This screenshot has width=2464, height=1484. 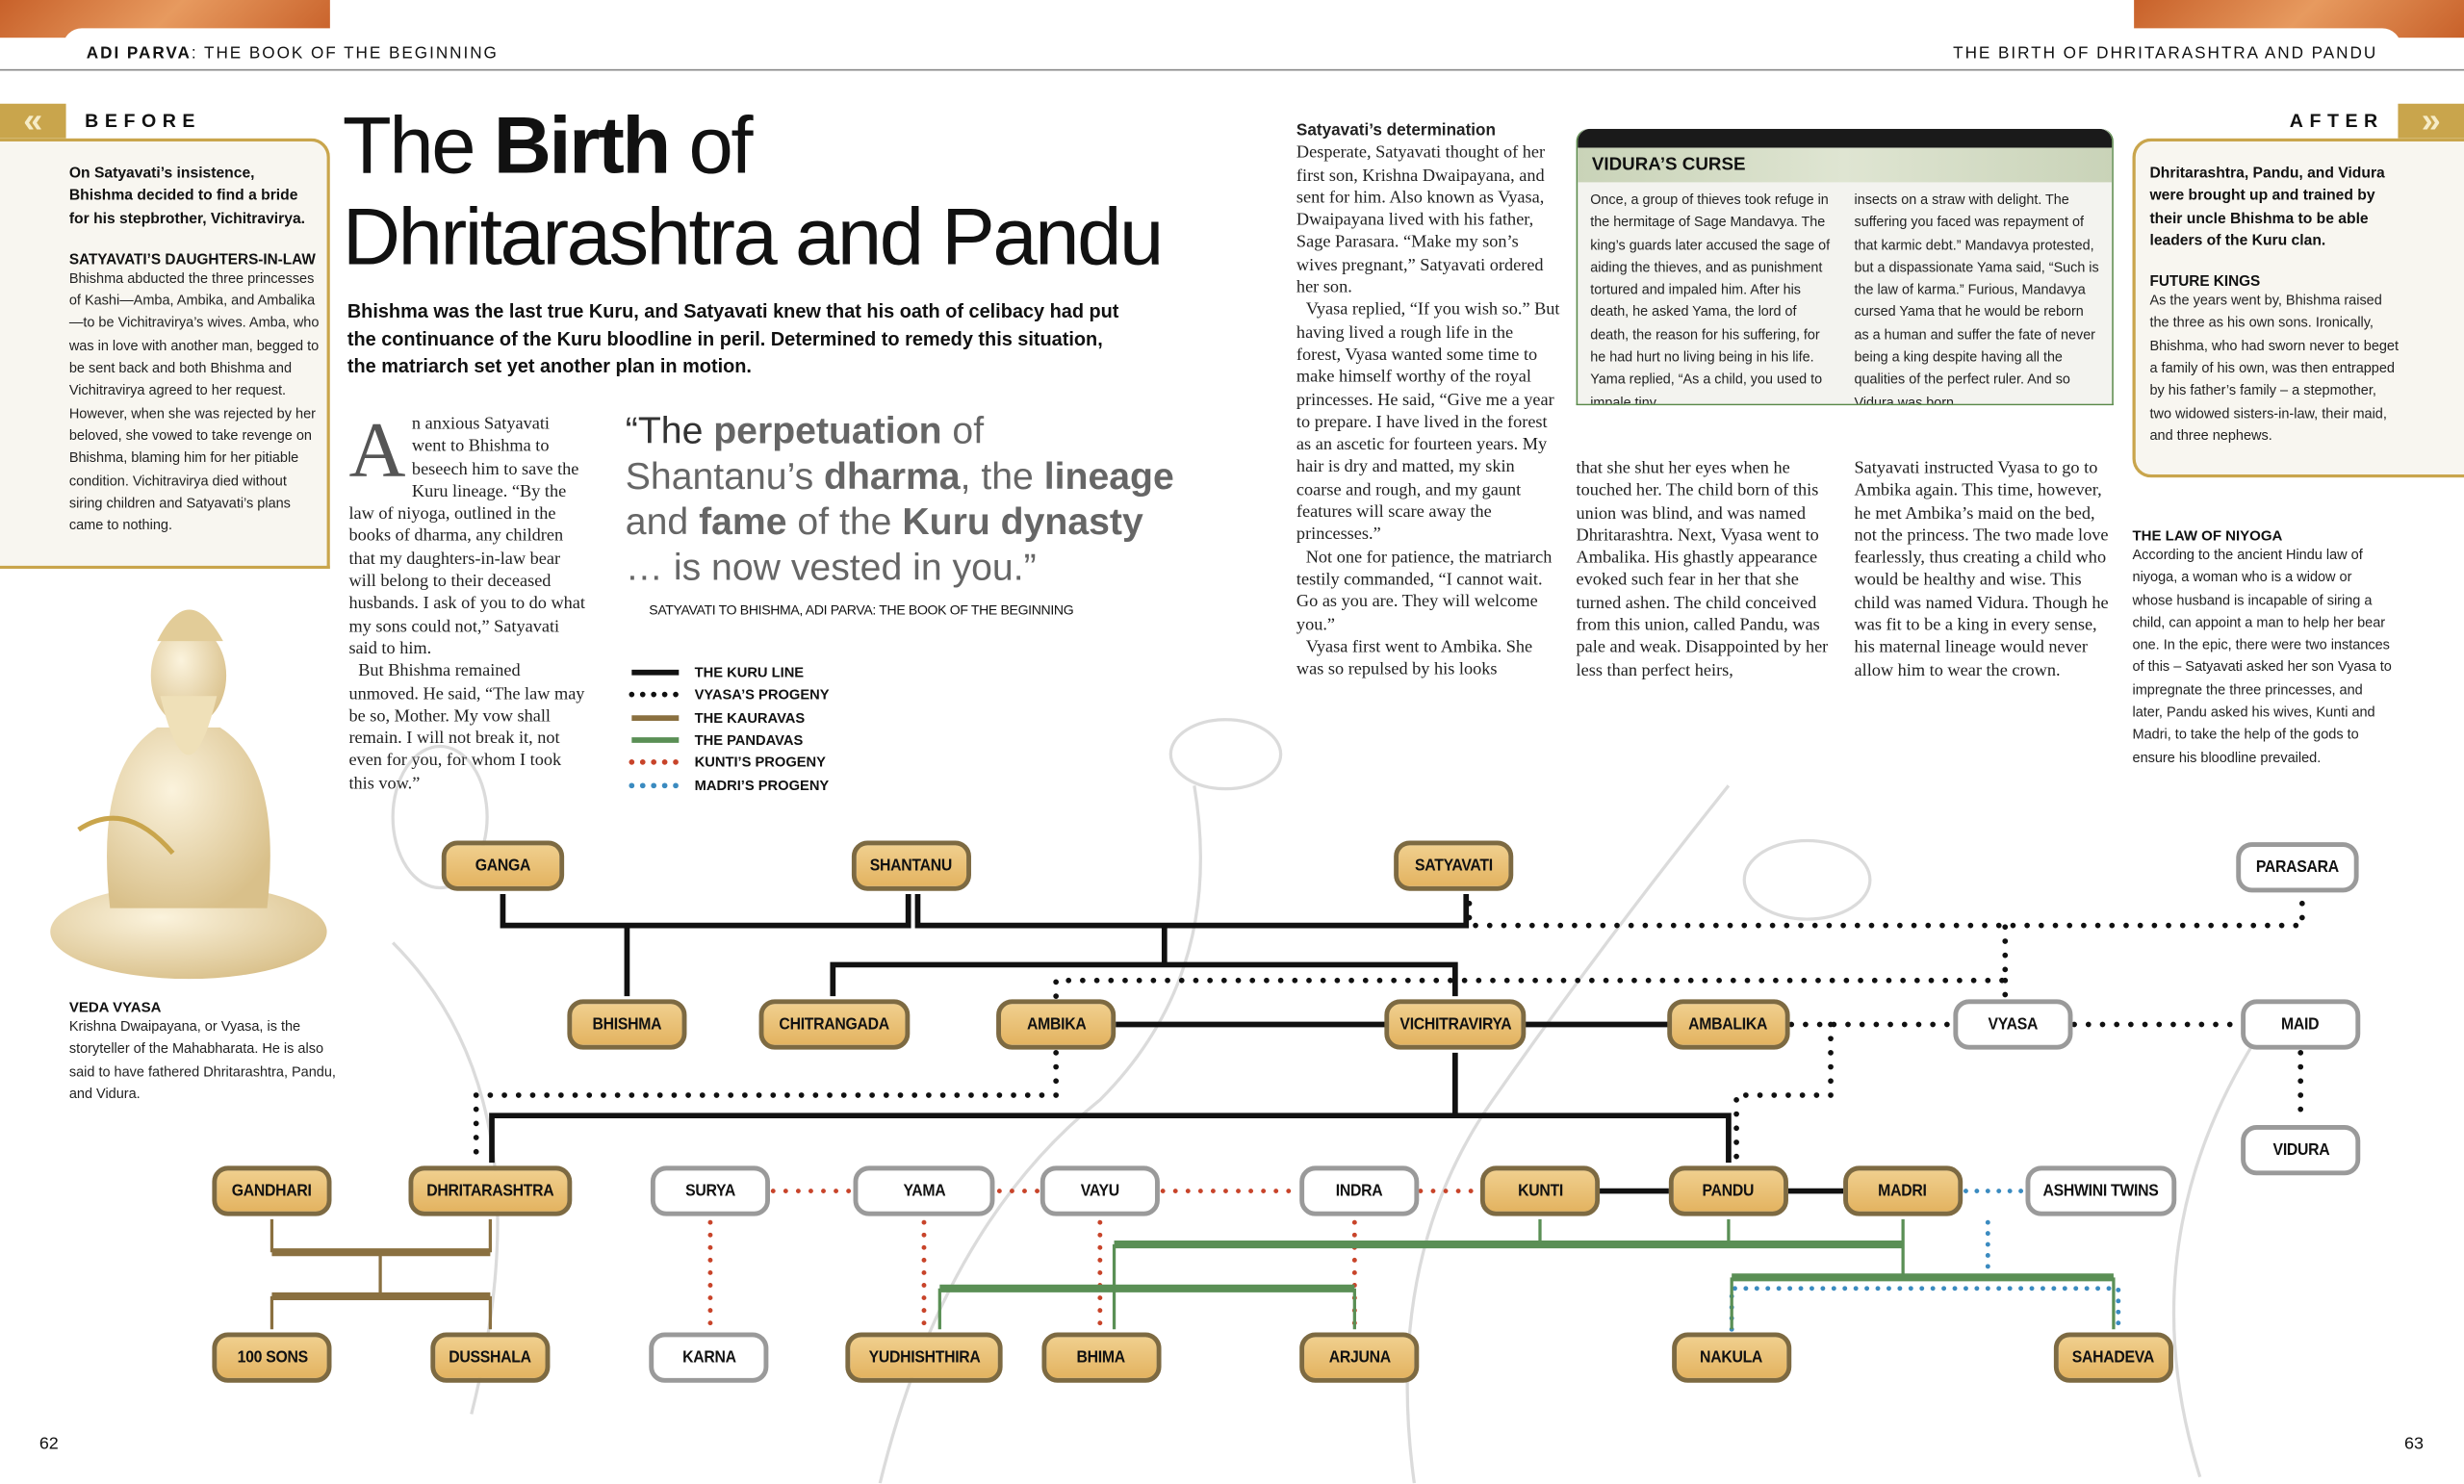 What do you see at coordinates (293, 54) in the screenshot?
I see `running-head-left: ADI PARVA: THE BOOK OF THE BEGINNING` at bounding box center [293, 54].